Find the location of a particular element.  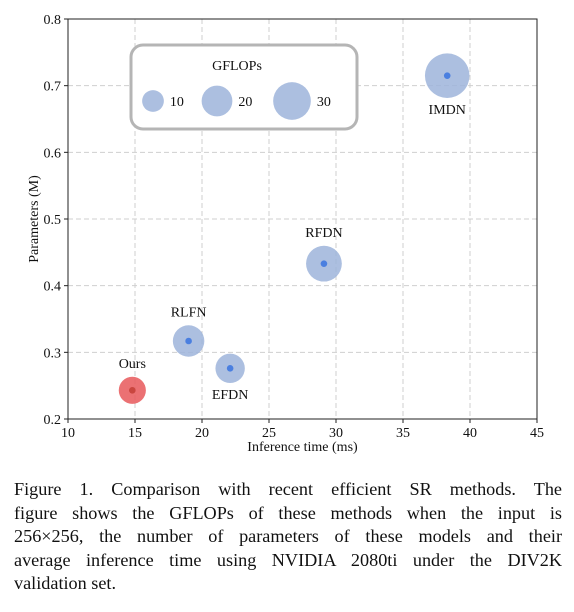

x-tick-label: 20 is located at coordinates (202, 433).